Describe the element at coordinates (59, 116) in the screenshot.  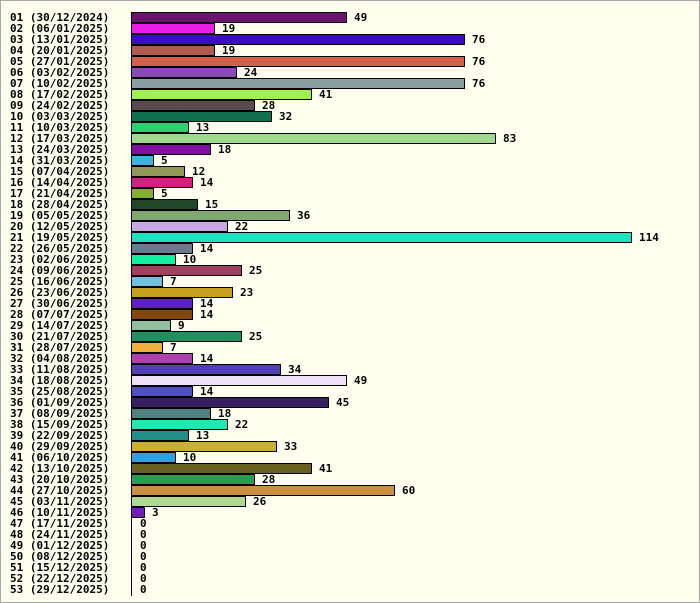
I see `category-label: 10 (03/03/2025)` at that location.